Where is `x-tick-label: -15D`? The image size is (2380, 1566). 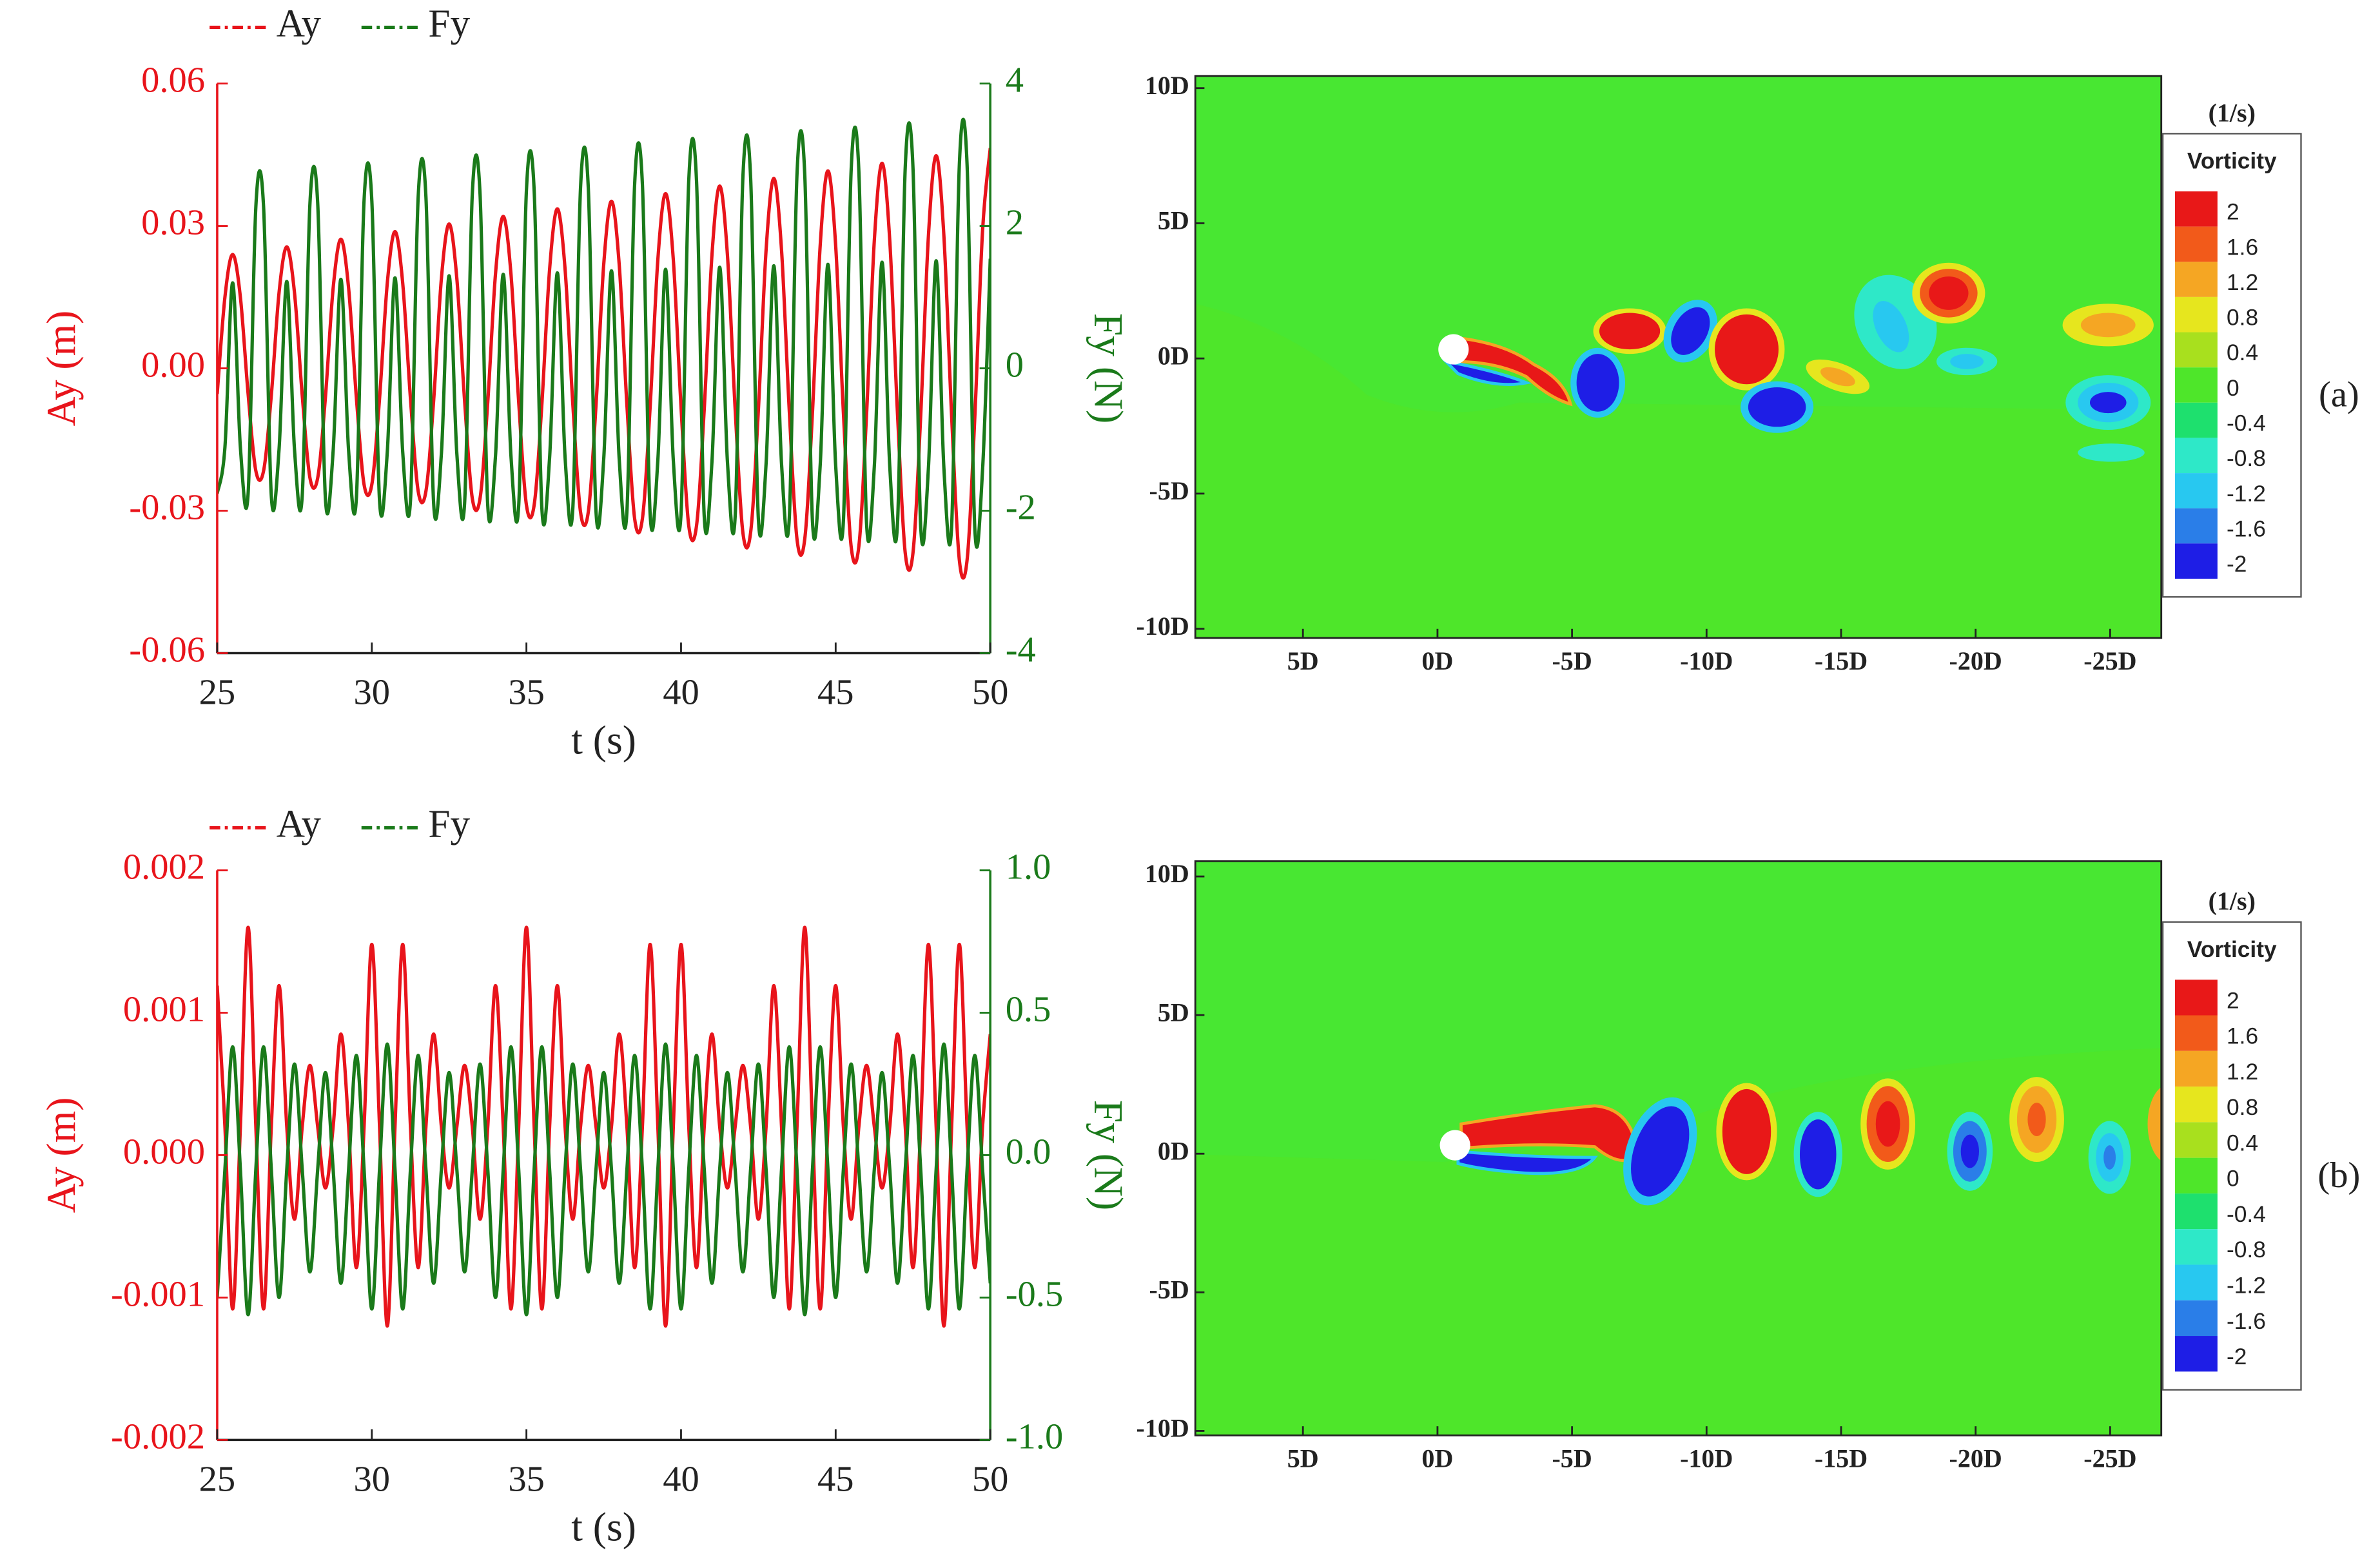
x-tick-label: -15D is located at coordinates (1841, 661).